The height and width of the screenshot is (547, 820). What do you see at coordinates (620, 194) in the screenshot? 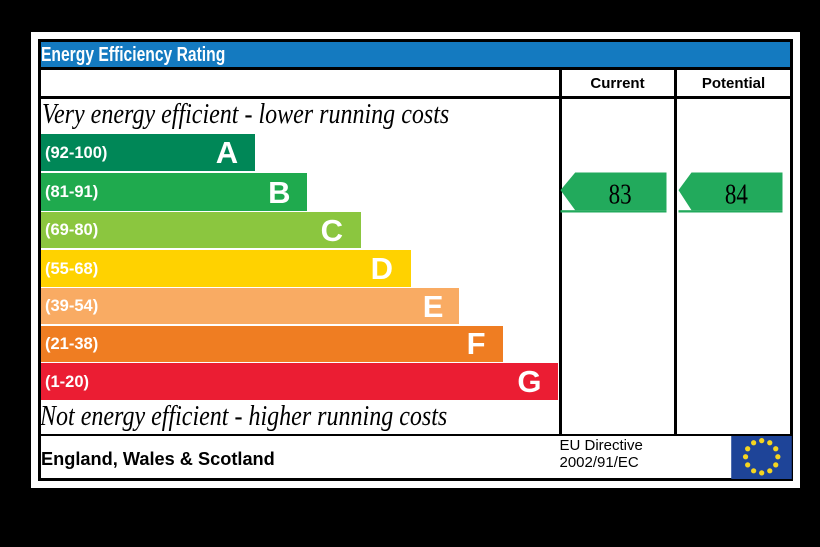
I see `svg-text: 83` at bounding box center [620, 194].